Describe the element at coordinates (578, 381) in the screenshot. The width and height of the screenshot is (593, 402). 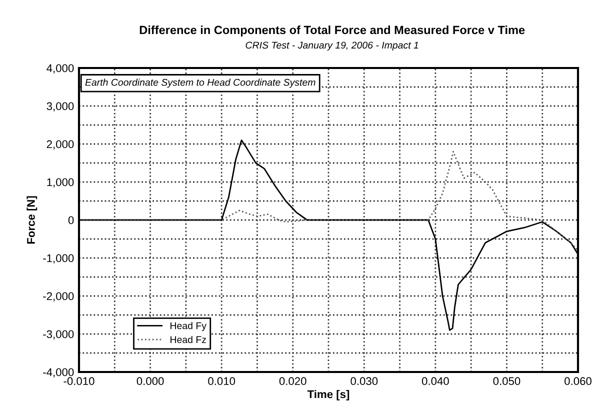
I see `x-tick-label: 0.060` at that location.